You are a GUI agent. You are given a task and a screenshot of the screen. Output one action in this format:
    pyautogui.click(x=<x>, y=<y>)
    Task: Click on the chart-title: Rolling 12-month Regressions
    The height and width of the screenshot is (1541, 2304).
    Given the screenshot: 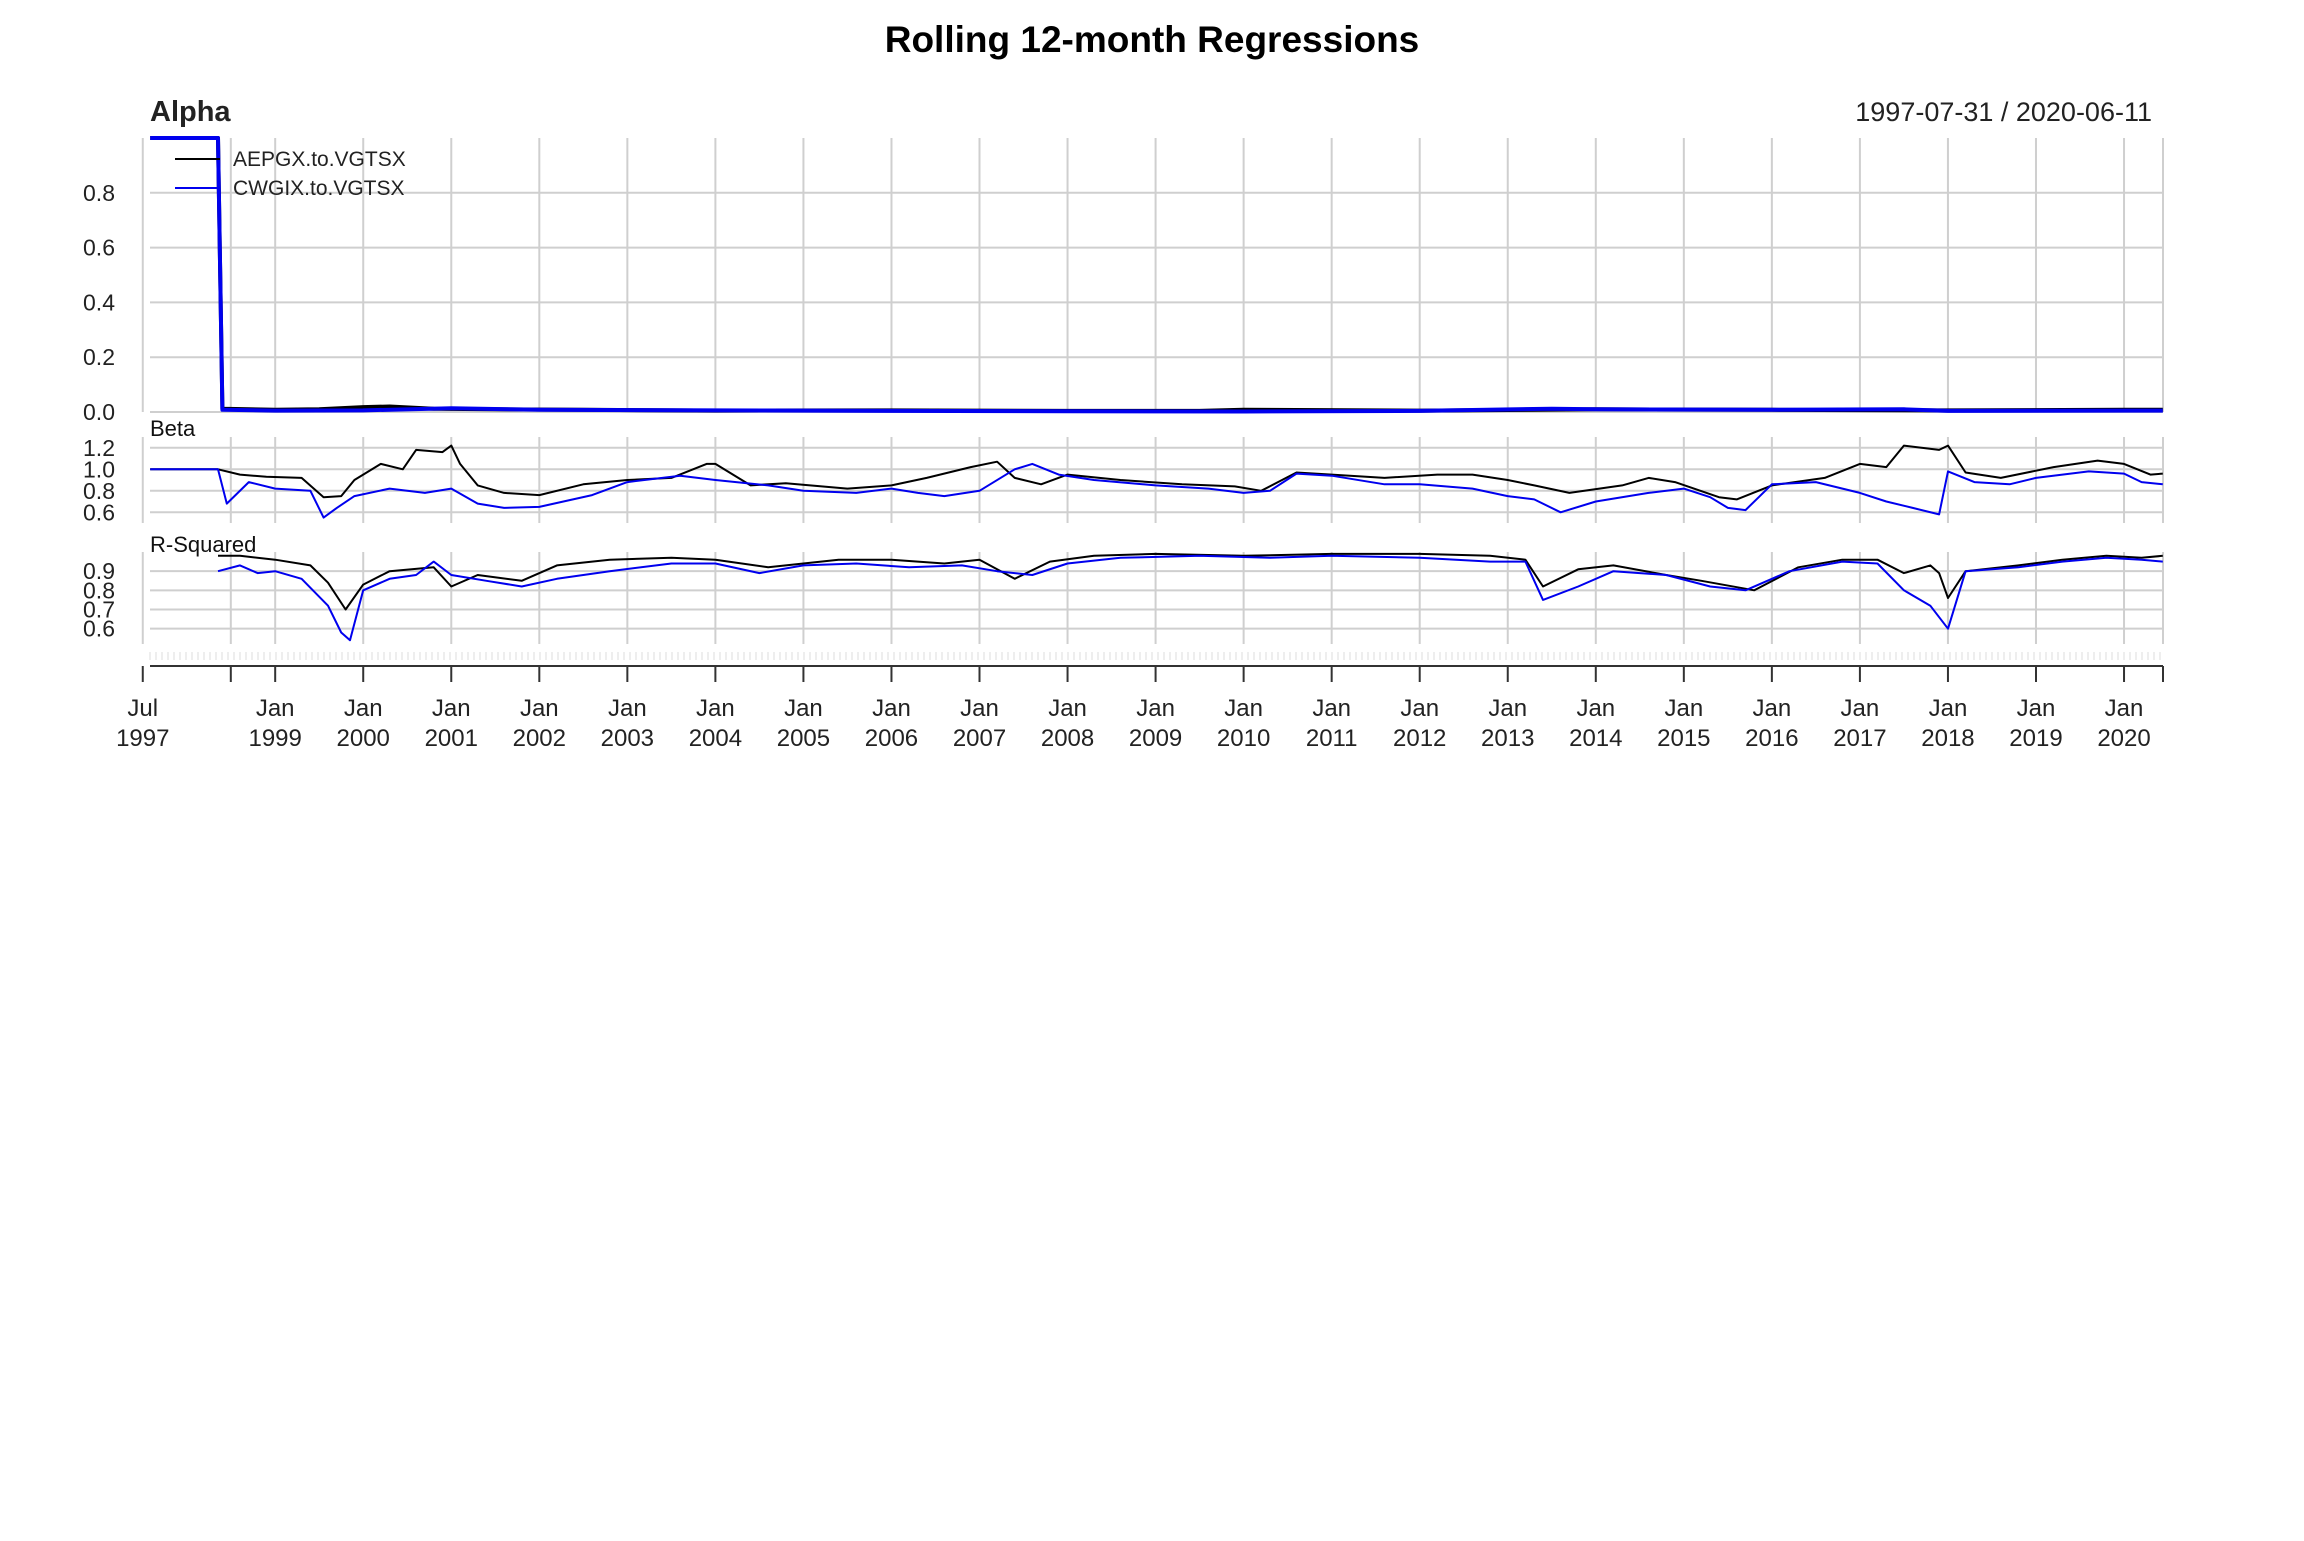 What is the action you would take?
    pyautogui.click(x=1152, y=39)
    